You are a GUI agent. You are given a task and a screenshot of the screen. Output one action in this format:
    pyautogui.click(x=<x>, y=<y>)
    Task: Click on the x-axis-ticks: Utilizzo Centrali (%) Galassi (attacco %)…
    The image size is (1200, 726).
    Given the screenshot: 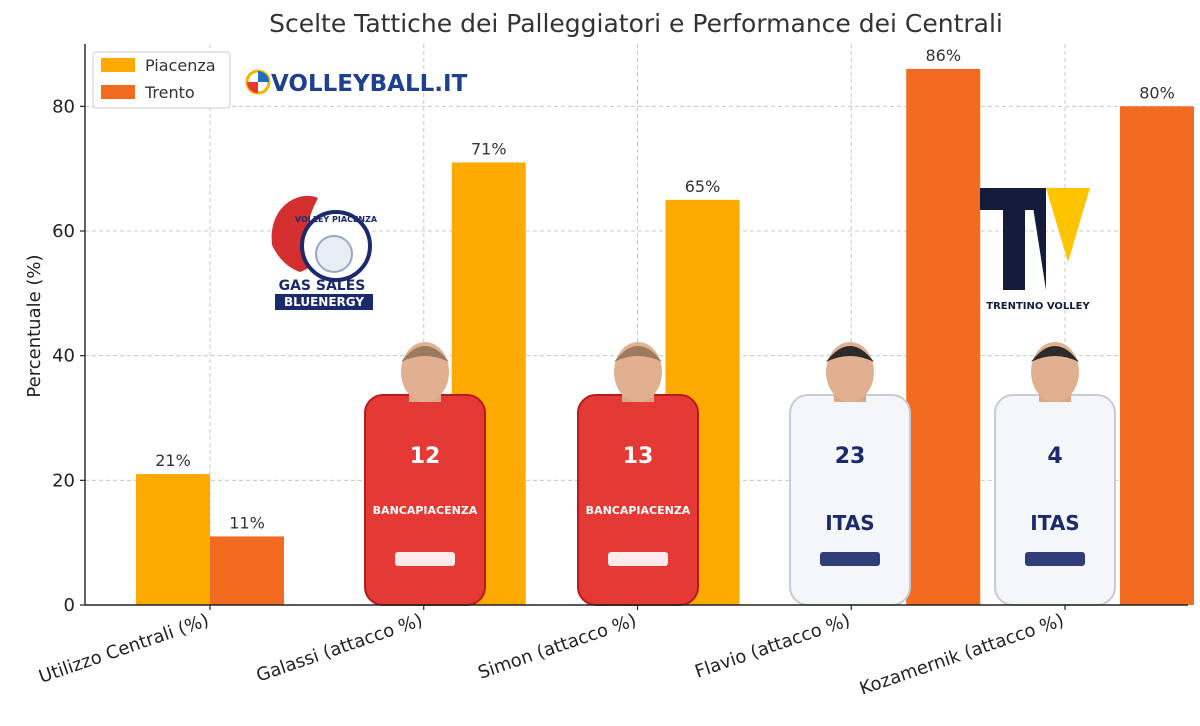 What is the action you would take?
    pyautogui.click(x=551, y=652)
    